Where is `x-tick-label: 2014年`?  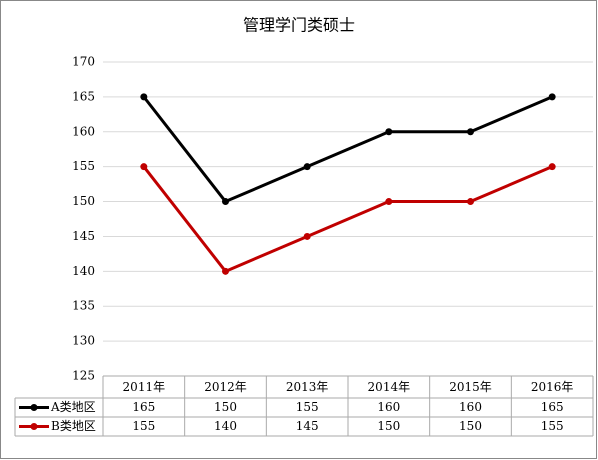 x-tick-label: 2014年 is located at coordinates (389, 387).